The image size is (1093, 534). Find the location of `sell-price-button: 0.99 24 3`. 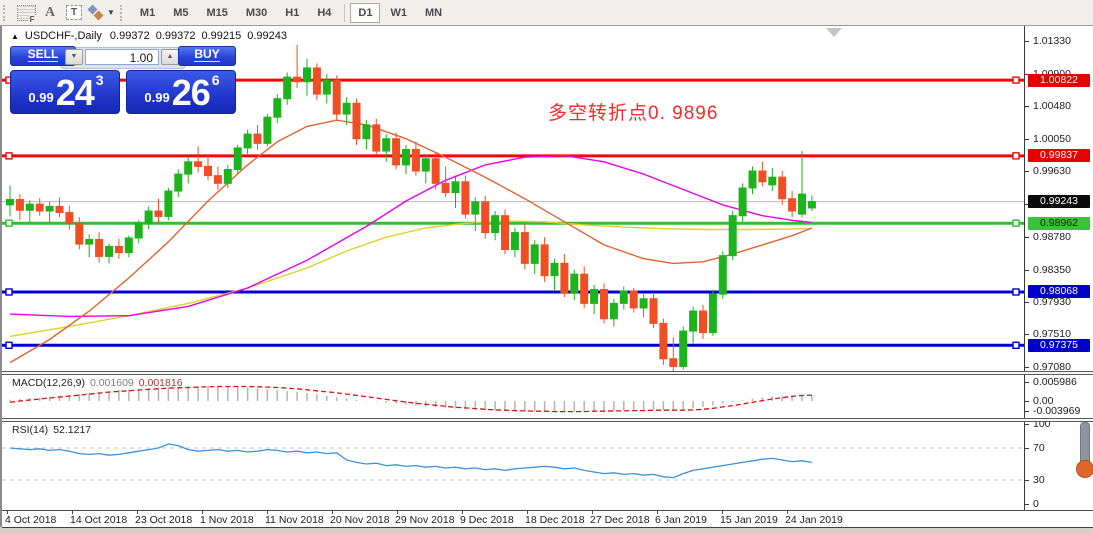

sell-price-button: 0.99 24 3 is located at coordinates (65, 92).